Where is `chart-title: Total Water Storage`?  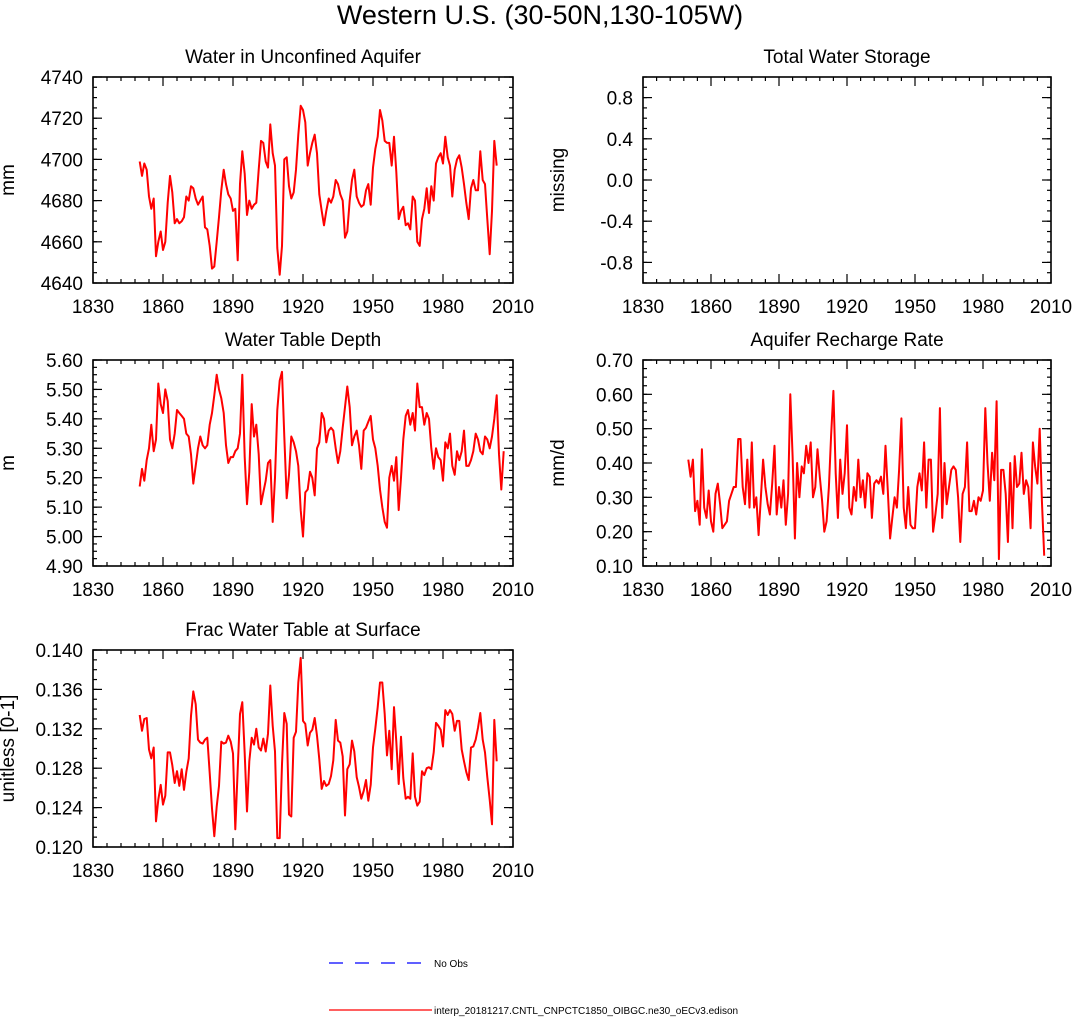
chart-title: Total Water Storage is located at coordinates (846, 57).